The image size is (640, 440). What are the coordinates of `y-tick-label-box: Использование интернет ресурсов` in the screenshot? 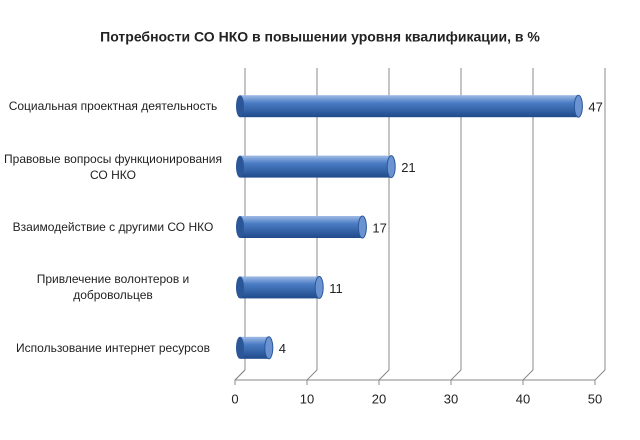 It's located at (113, 347).